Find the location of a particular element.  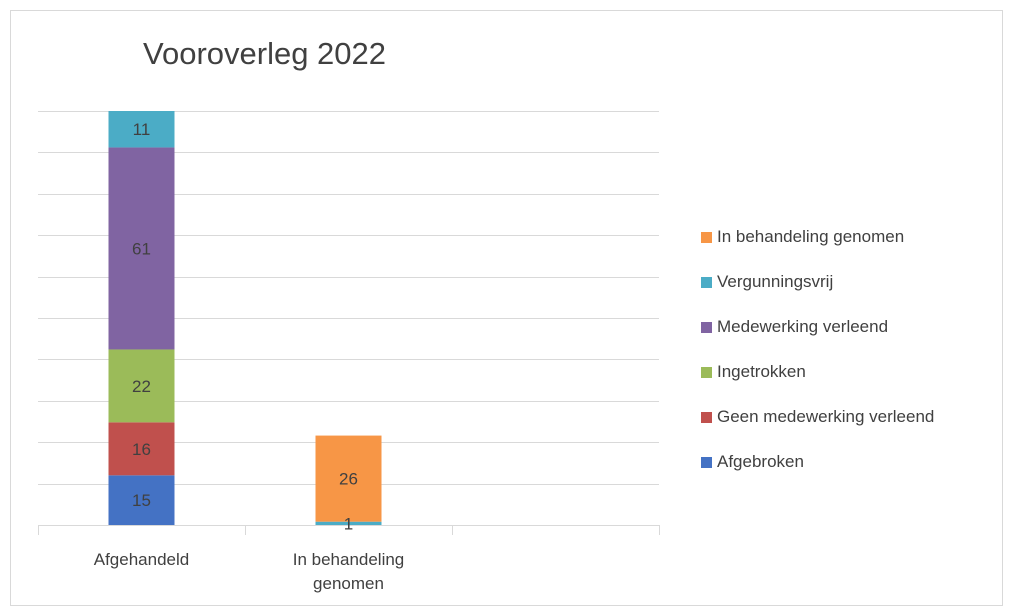

legend-label: Medewerking verleend is located at coordinates (803, 327).